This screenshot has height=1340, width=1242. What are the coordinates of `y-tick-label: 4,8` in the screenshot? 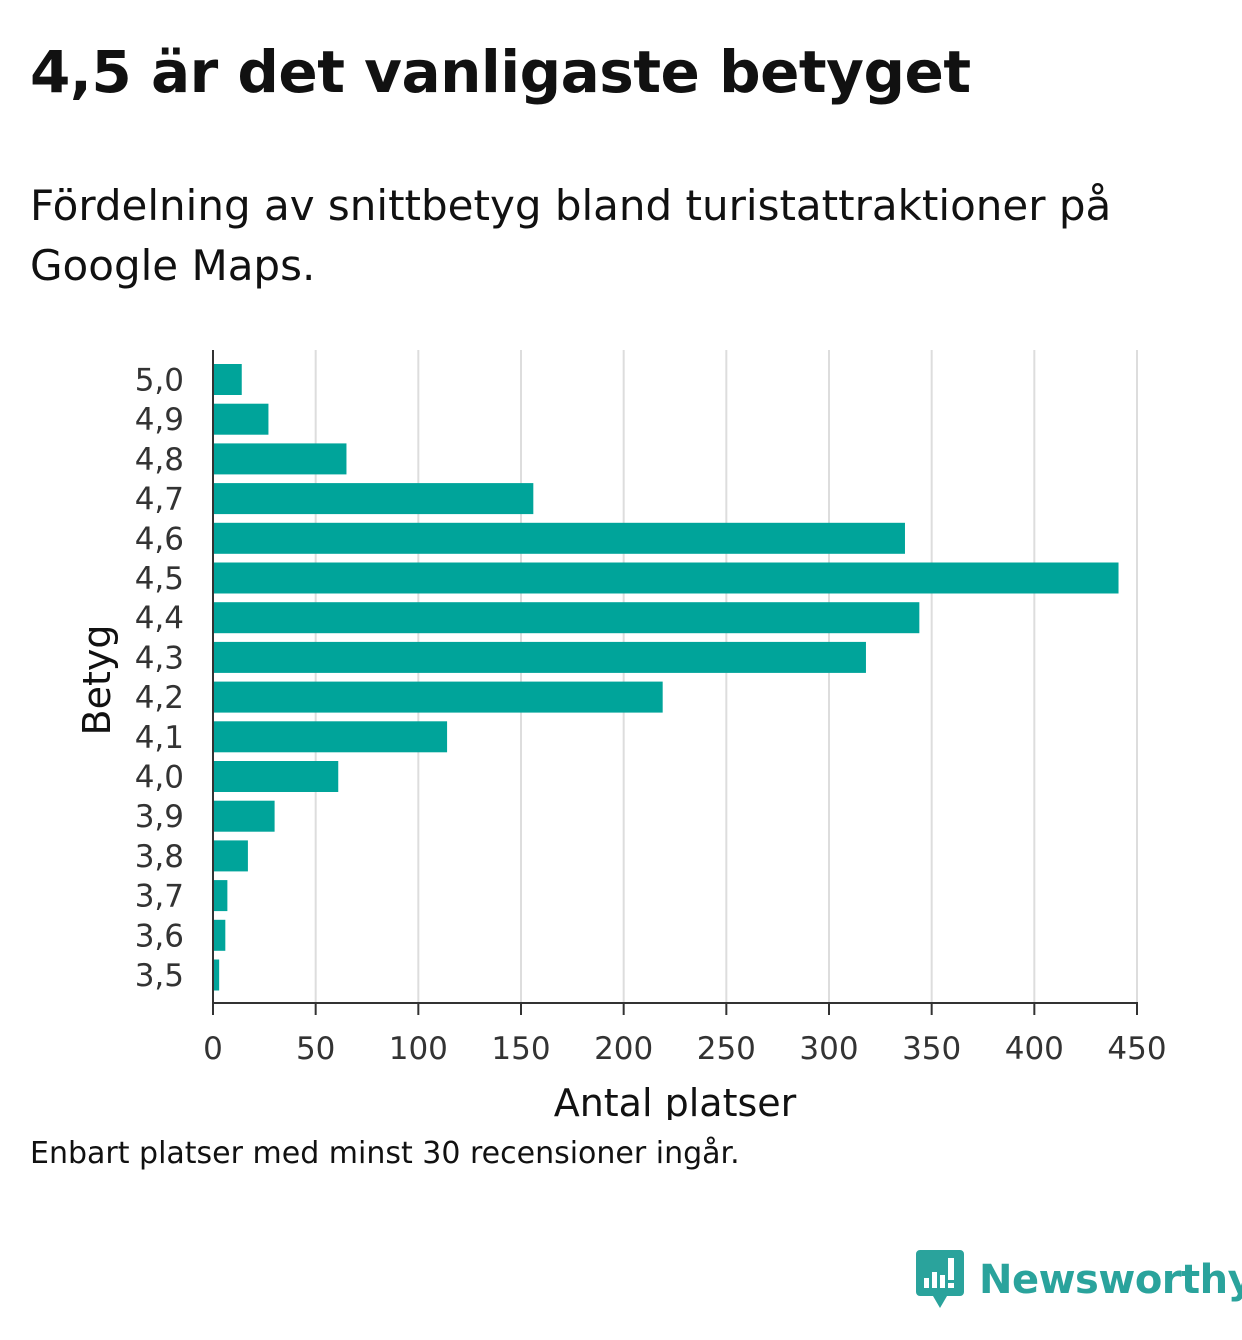 It's located at (159, 460).